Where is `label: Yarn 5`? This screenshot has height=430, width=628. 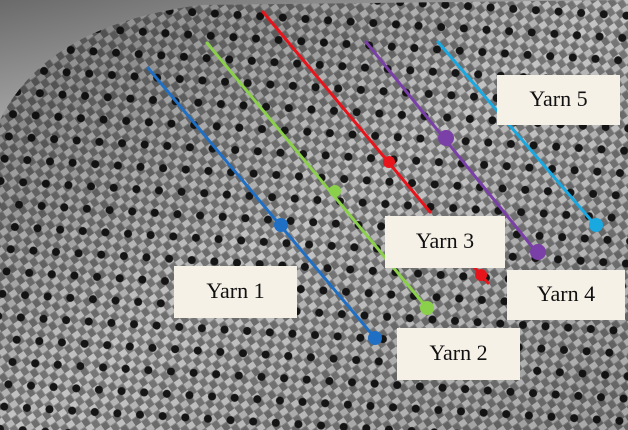
label: Yarn 5 is located at coordinates (558, 98).